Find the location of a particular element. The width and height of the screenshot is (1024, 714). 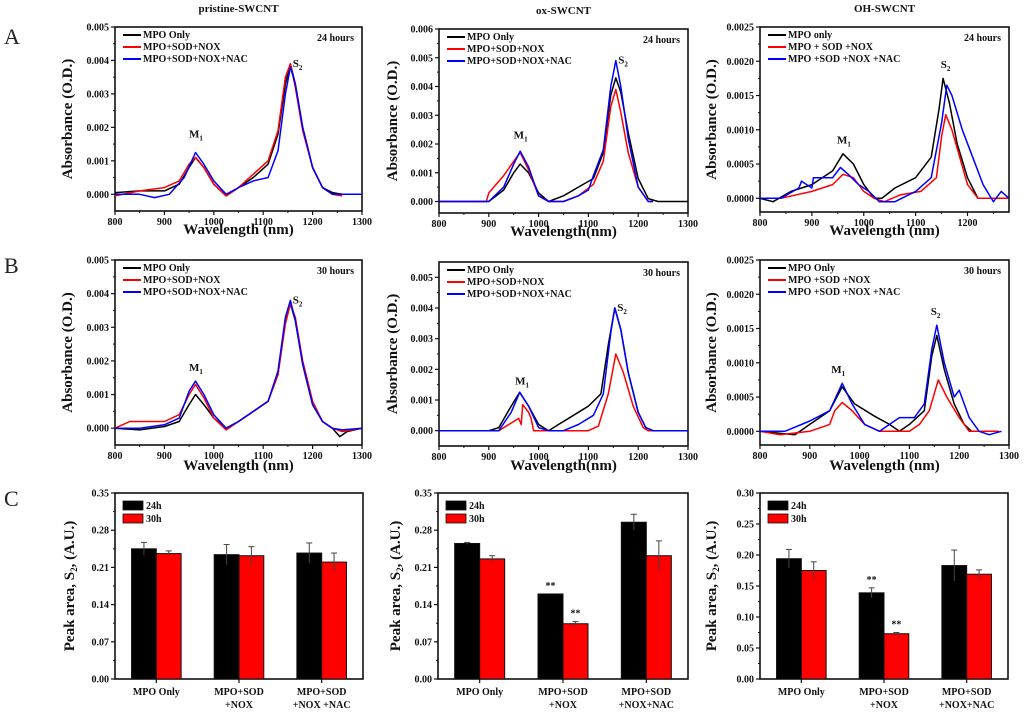

y-tick-label: 0.30 is located at coordinates (746, 494).